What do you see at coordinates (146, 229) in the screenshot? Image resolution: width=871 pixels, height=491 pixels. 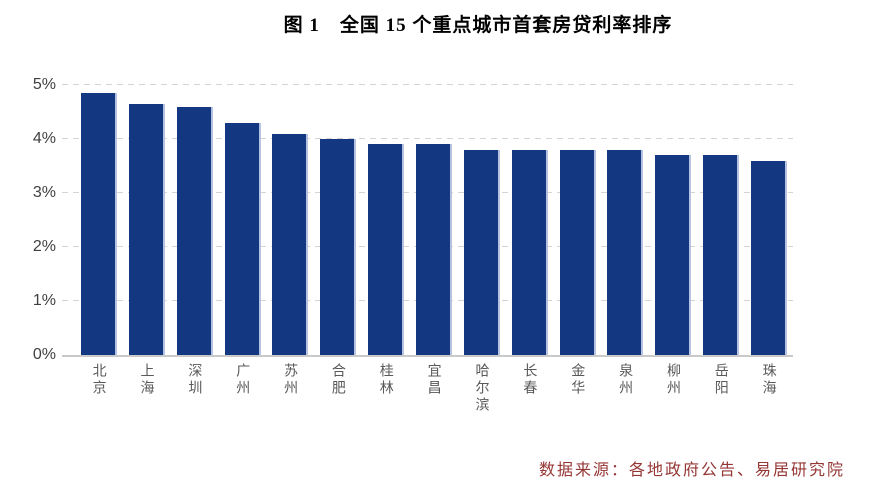 I see `bar-上海` at bounding box center [146, 229].